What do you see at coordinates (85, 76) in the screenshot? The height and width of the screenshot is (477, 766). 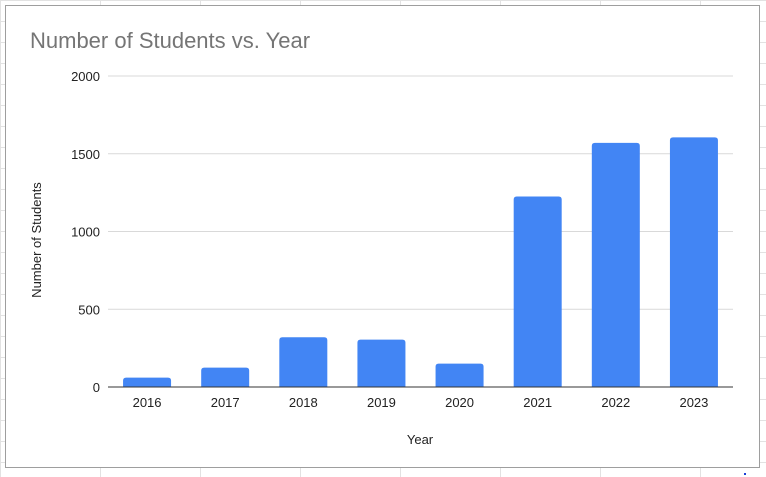 I see `y-tick-label: 2000` at bounding box center [85, 76].